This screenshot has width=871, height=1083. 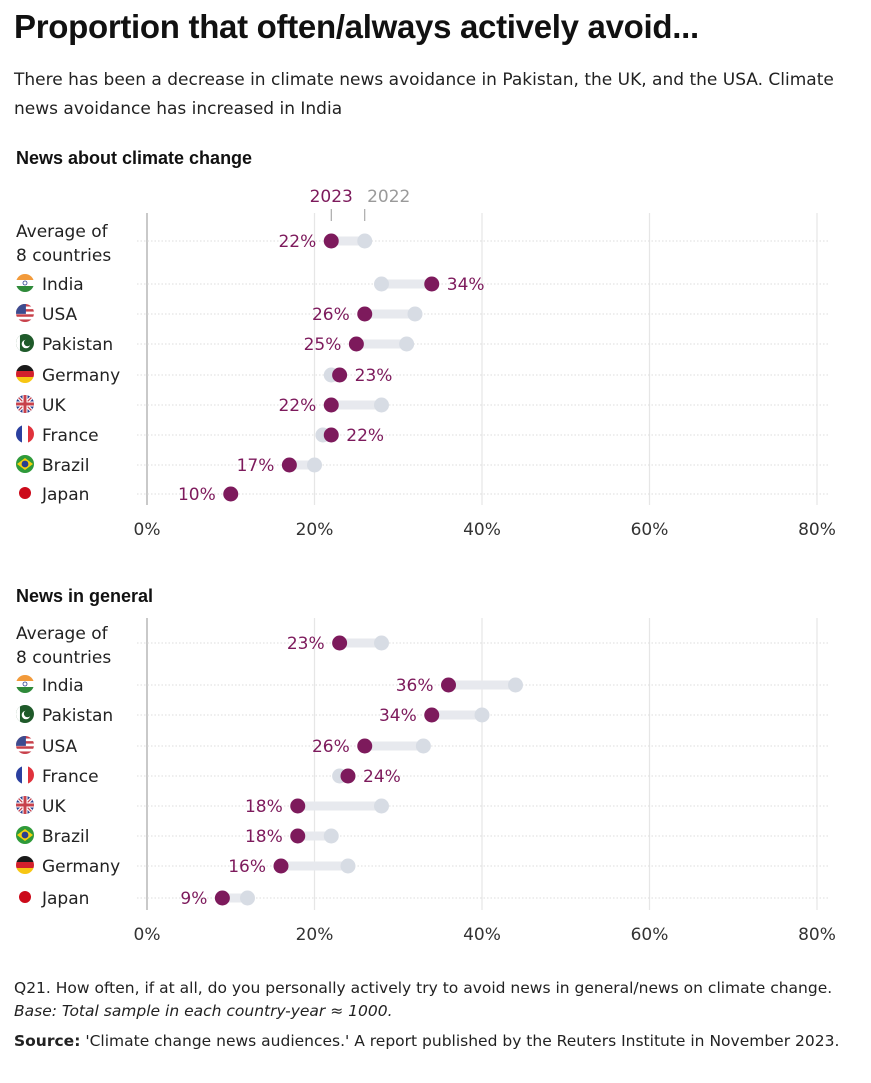 I want to click on chart-row: Brazil 17%, so click(x=422, y=465).